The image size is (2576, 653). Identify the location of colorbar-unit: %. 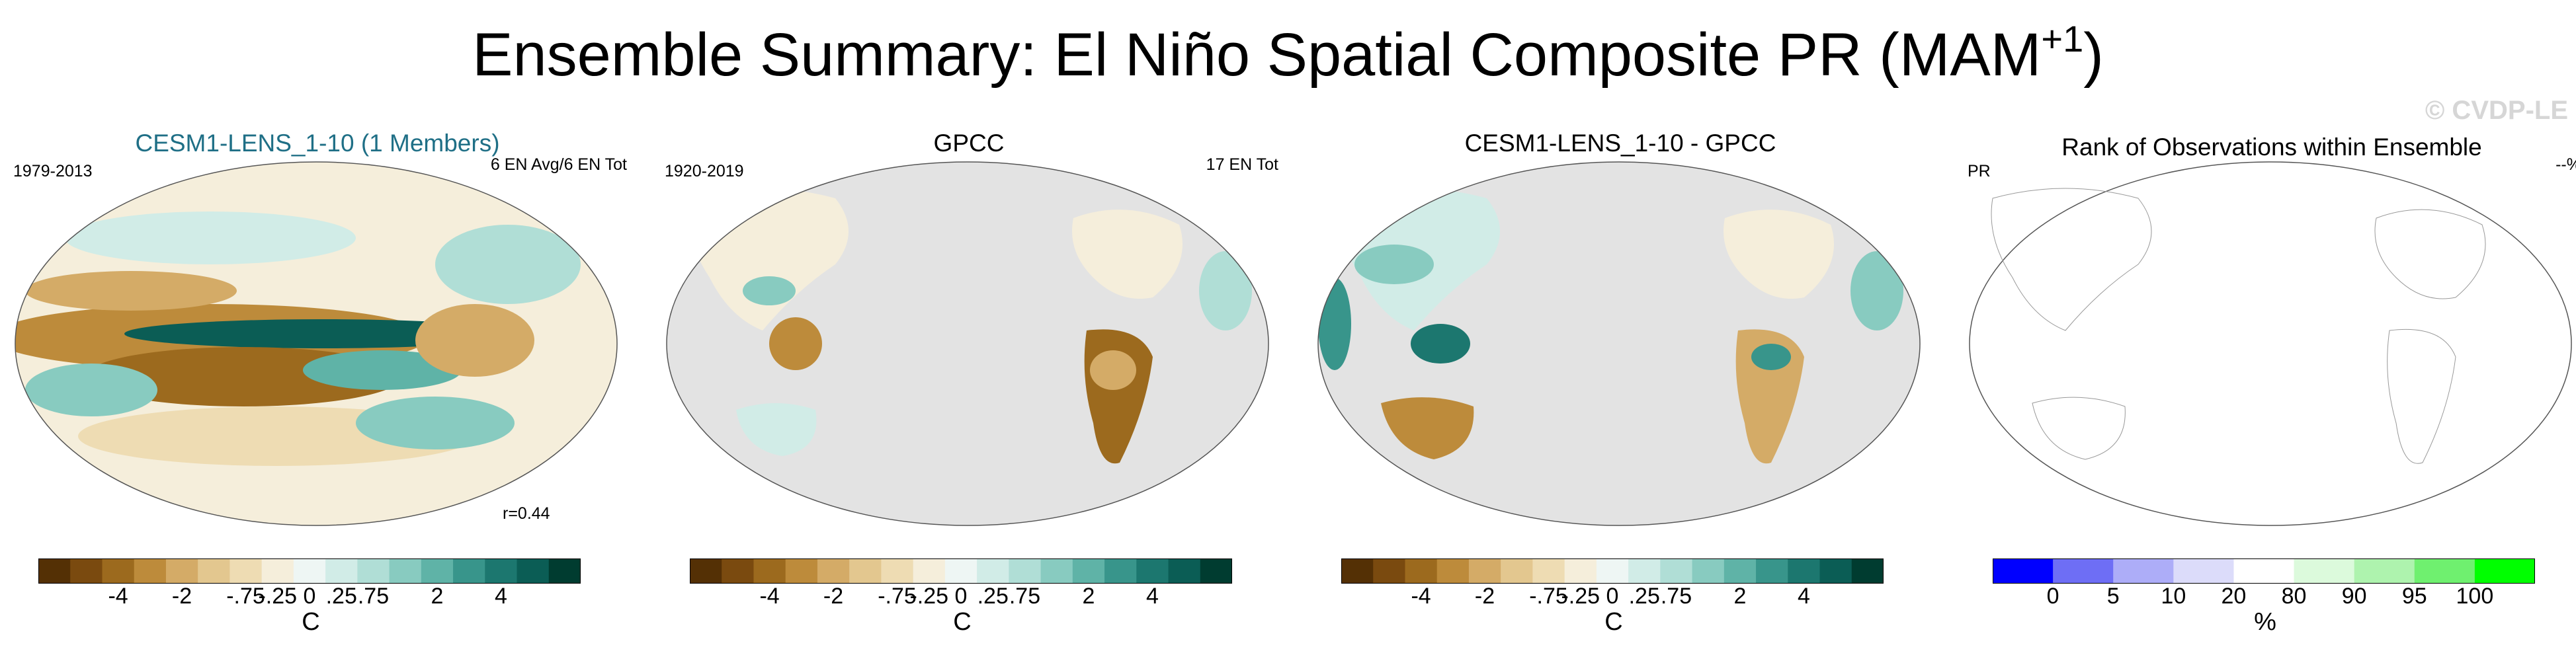
(2265, 622).